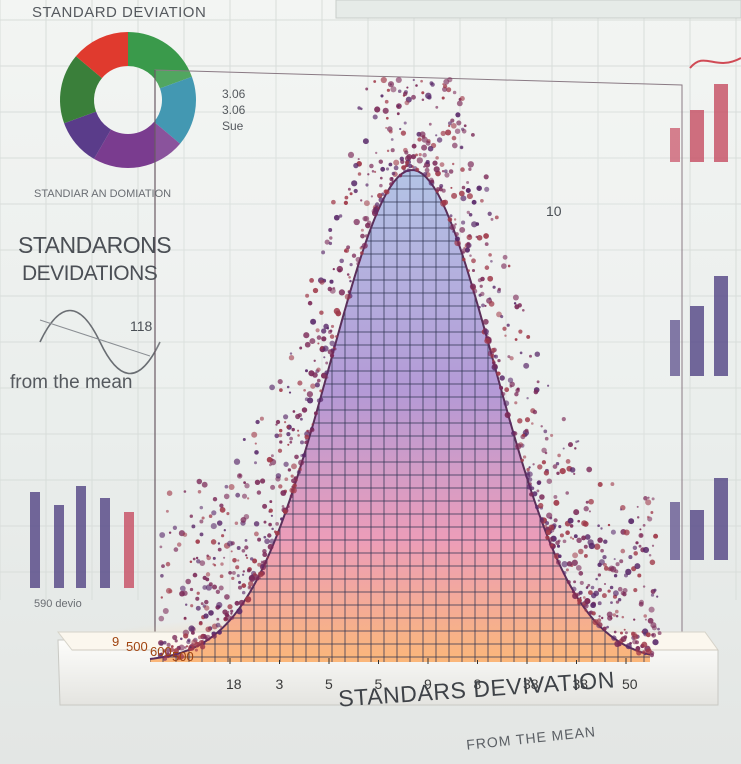 Image resolution: width=741 pixels, height=764 pixels. I want to click on base-tick-label: 38, so click(531, 684).